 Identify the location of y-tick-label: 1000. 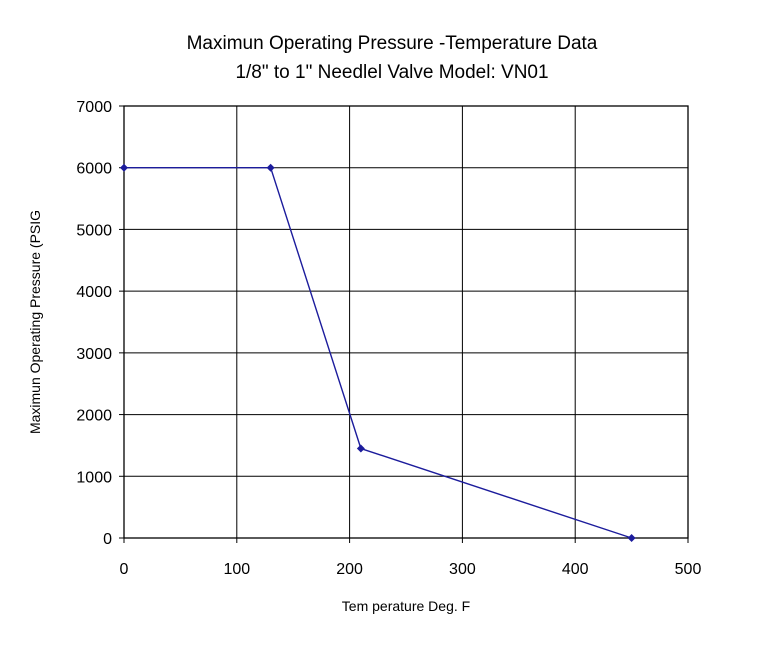
(94, 477).